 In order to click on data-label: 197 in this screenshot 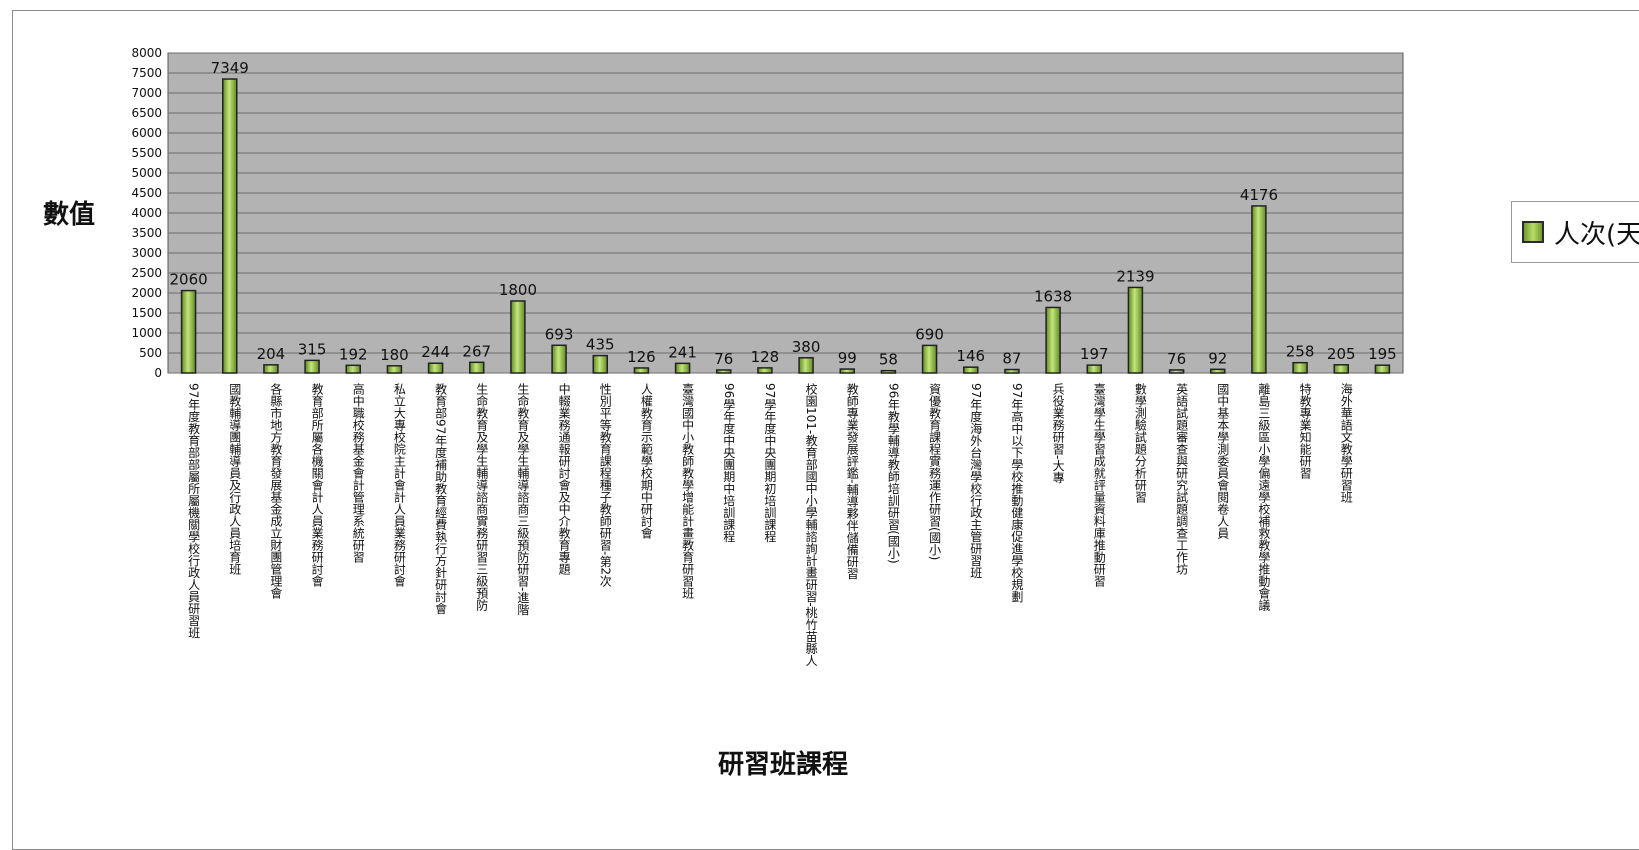, I will do `click(1094, 354)`.